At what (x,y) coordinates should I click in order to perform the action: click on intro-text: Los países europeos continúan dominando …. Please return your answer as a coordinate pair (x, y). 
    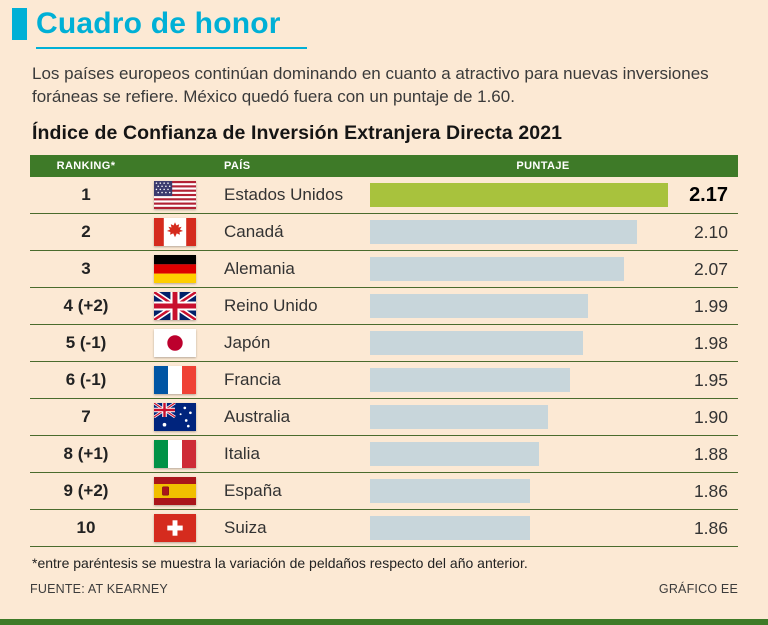
    Looking at the image, I should click on (370, 84).